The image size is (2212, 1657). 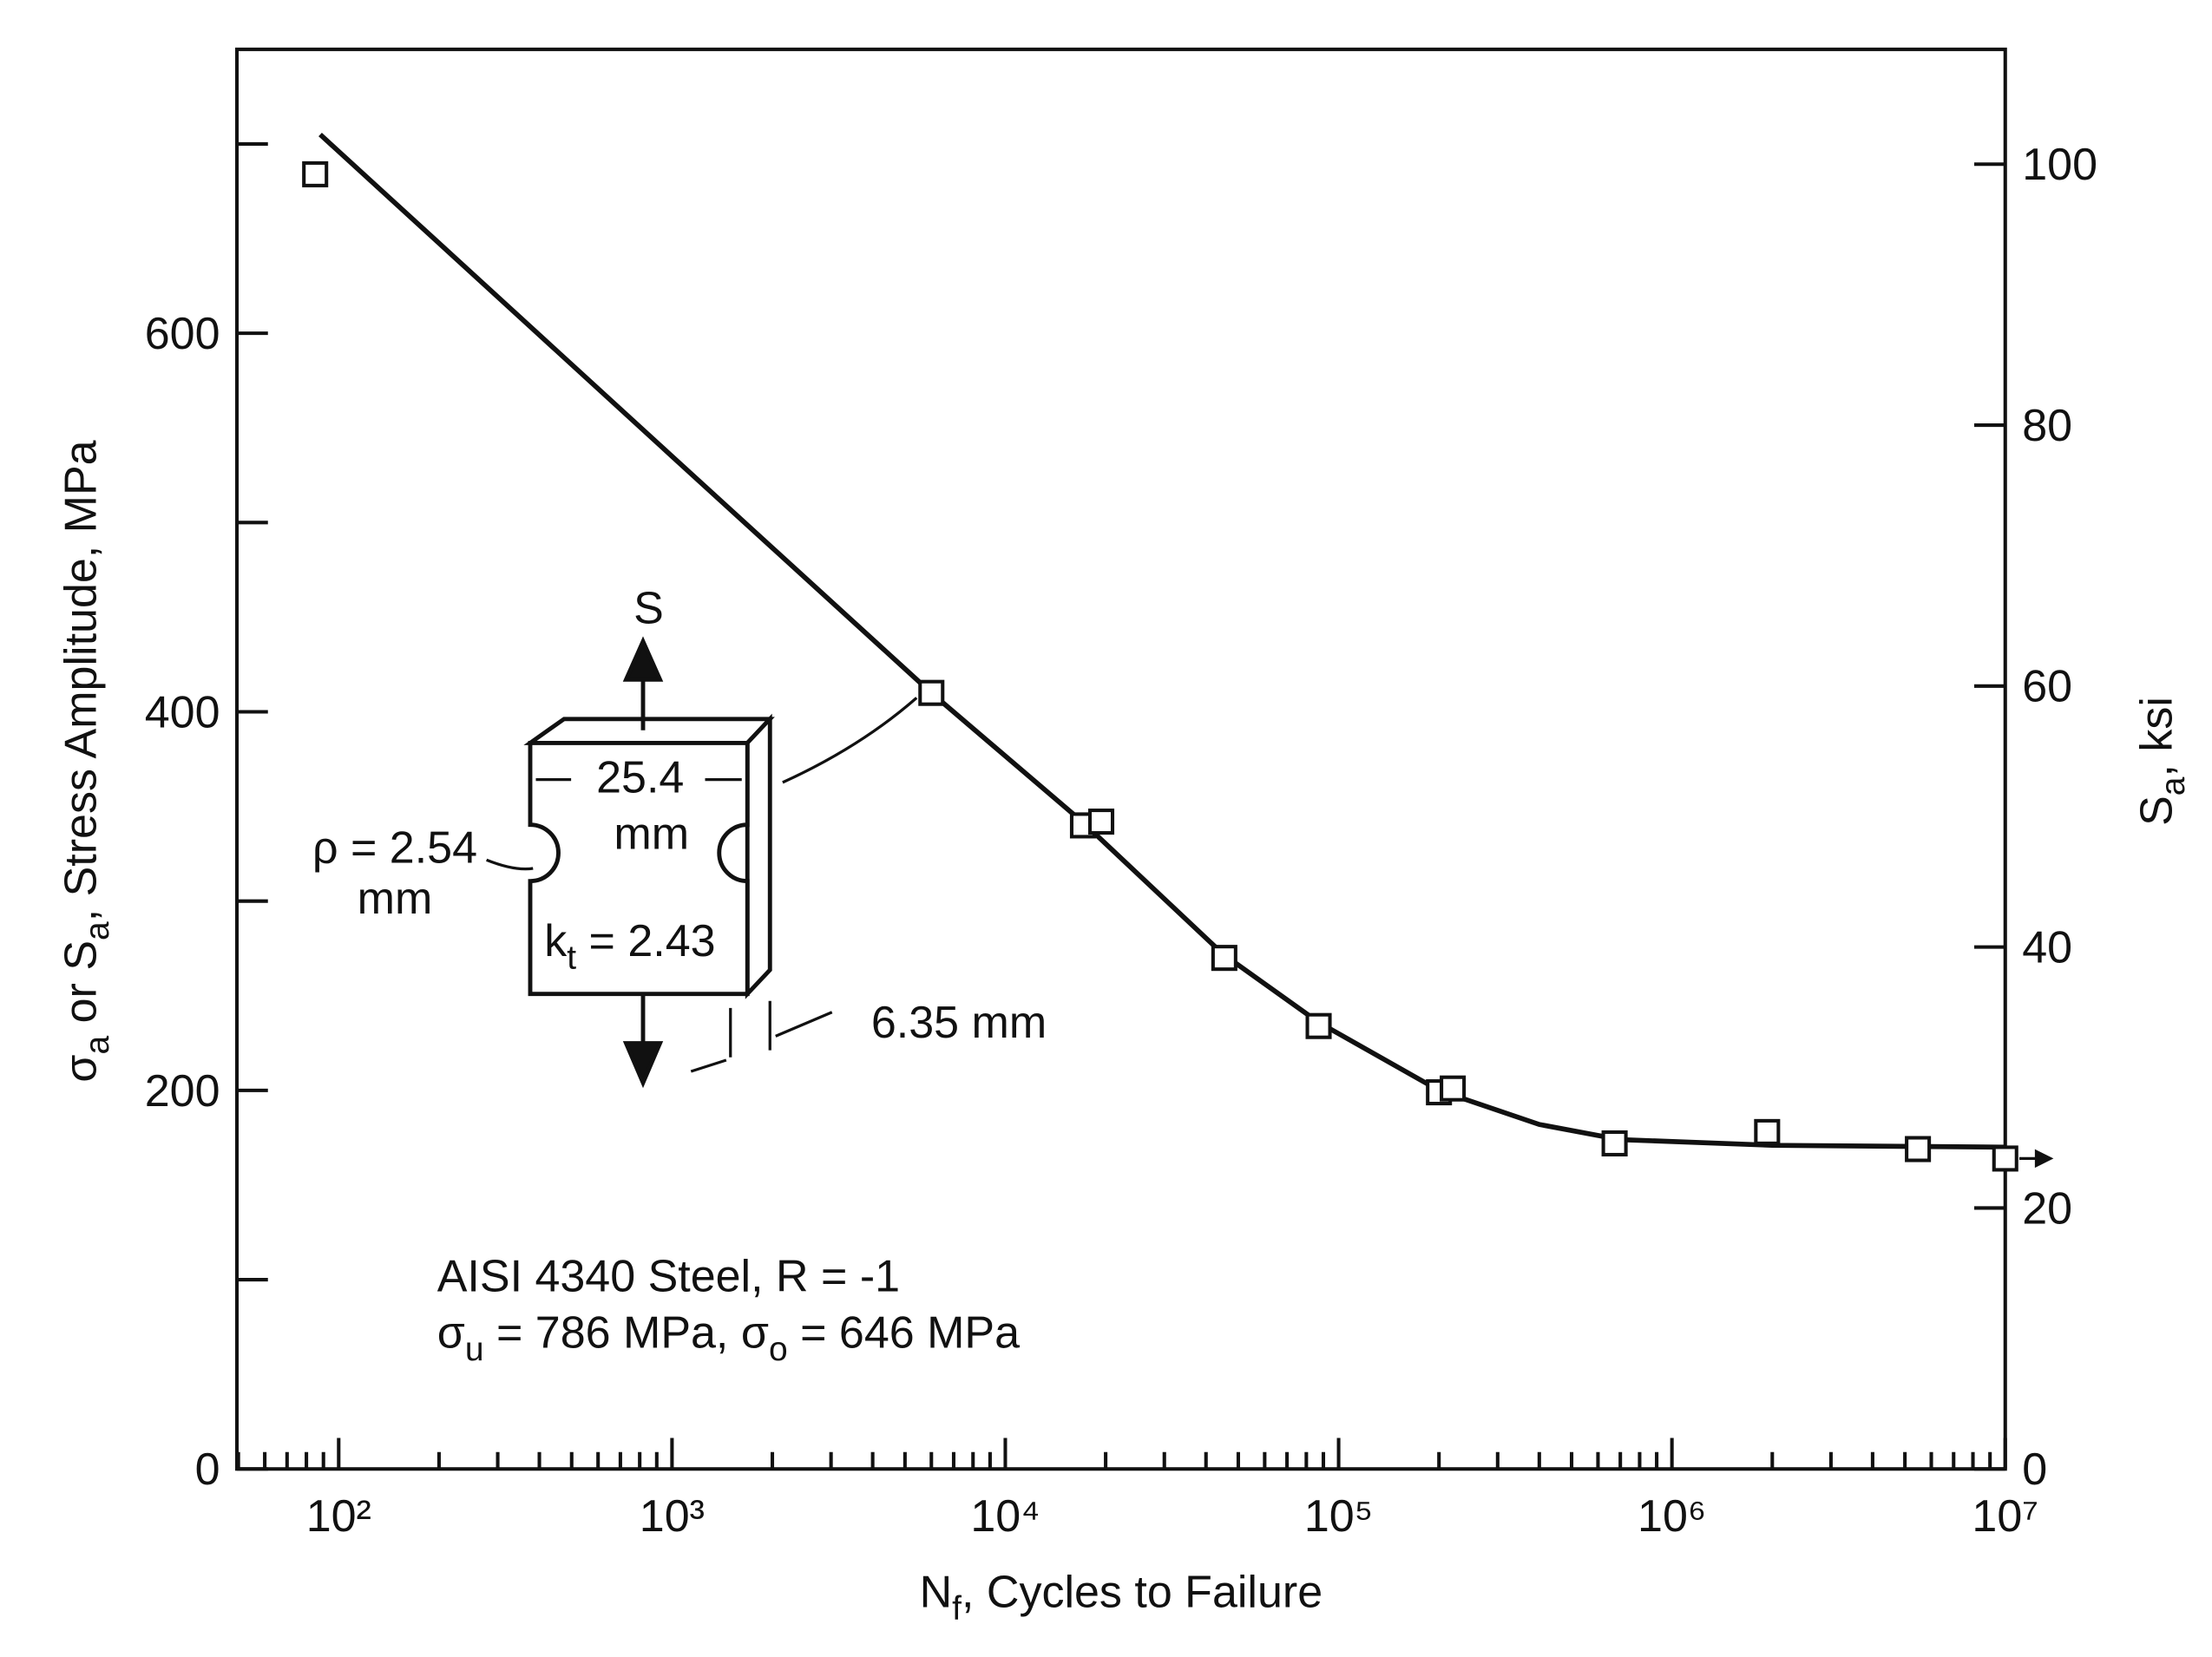 What do you see at coordinates (2047, 948) in the screenshot?
I see `y2-tick-label: 40` at bounding box center [2047, 948].